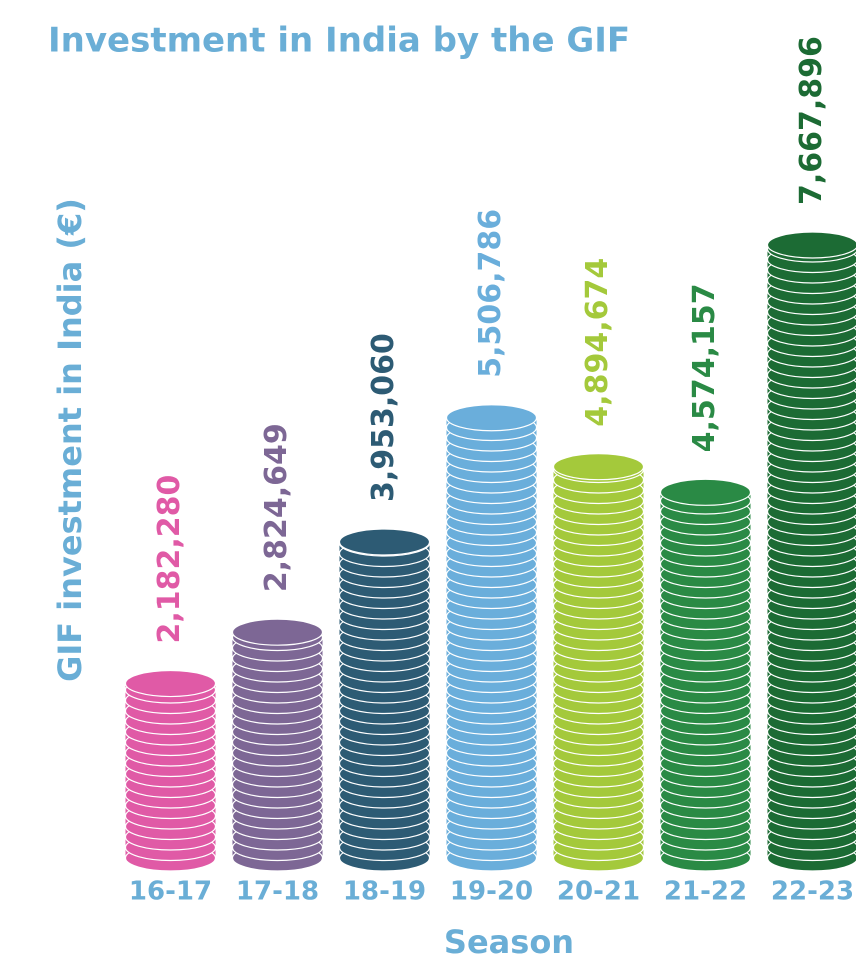 This screenshot has height=962, width=856. What do you see at coordinates (384, 892) in the screenshot?
I see `x-tick-label: 18-19` at bounding box center [384, 892].